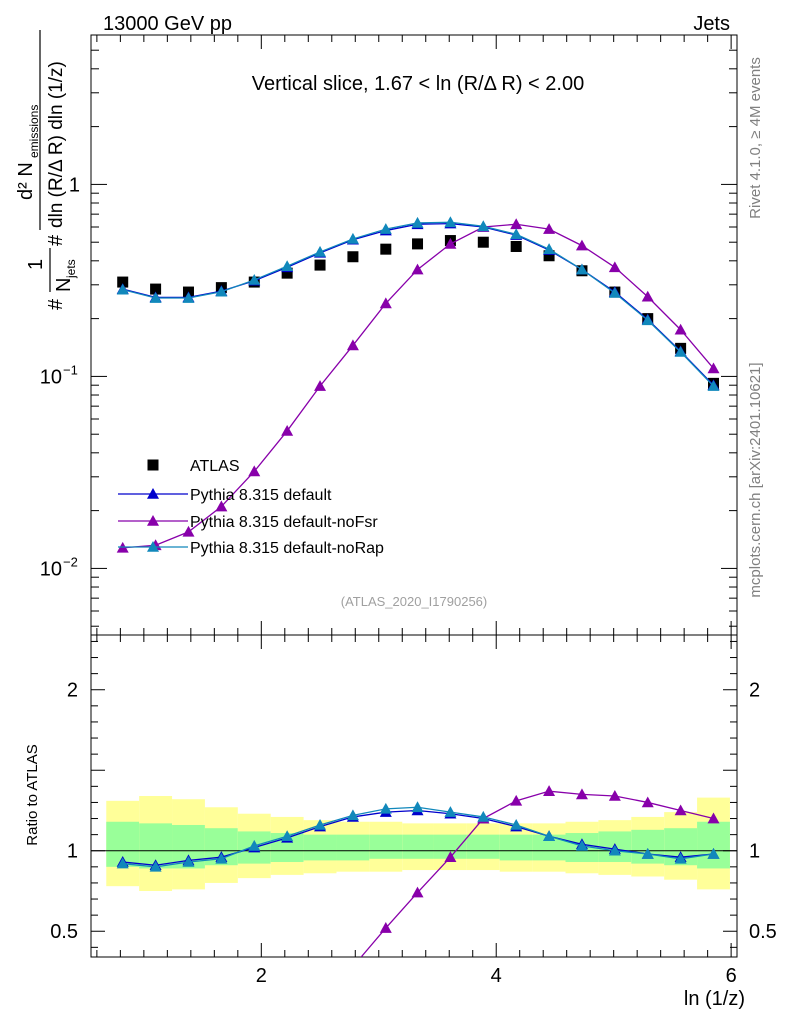 The width and height of the screenshot is (786, 1029). I want to click on x-tick-label: 6, so click(731, 976).